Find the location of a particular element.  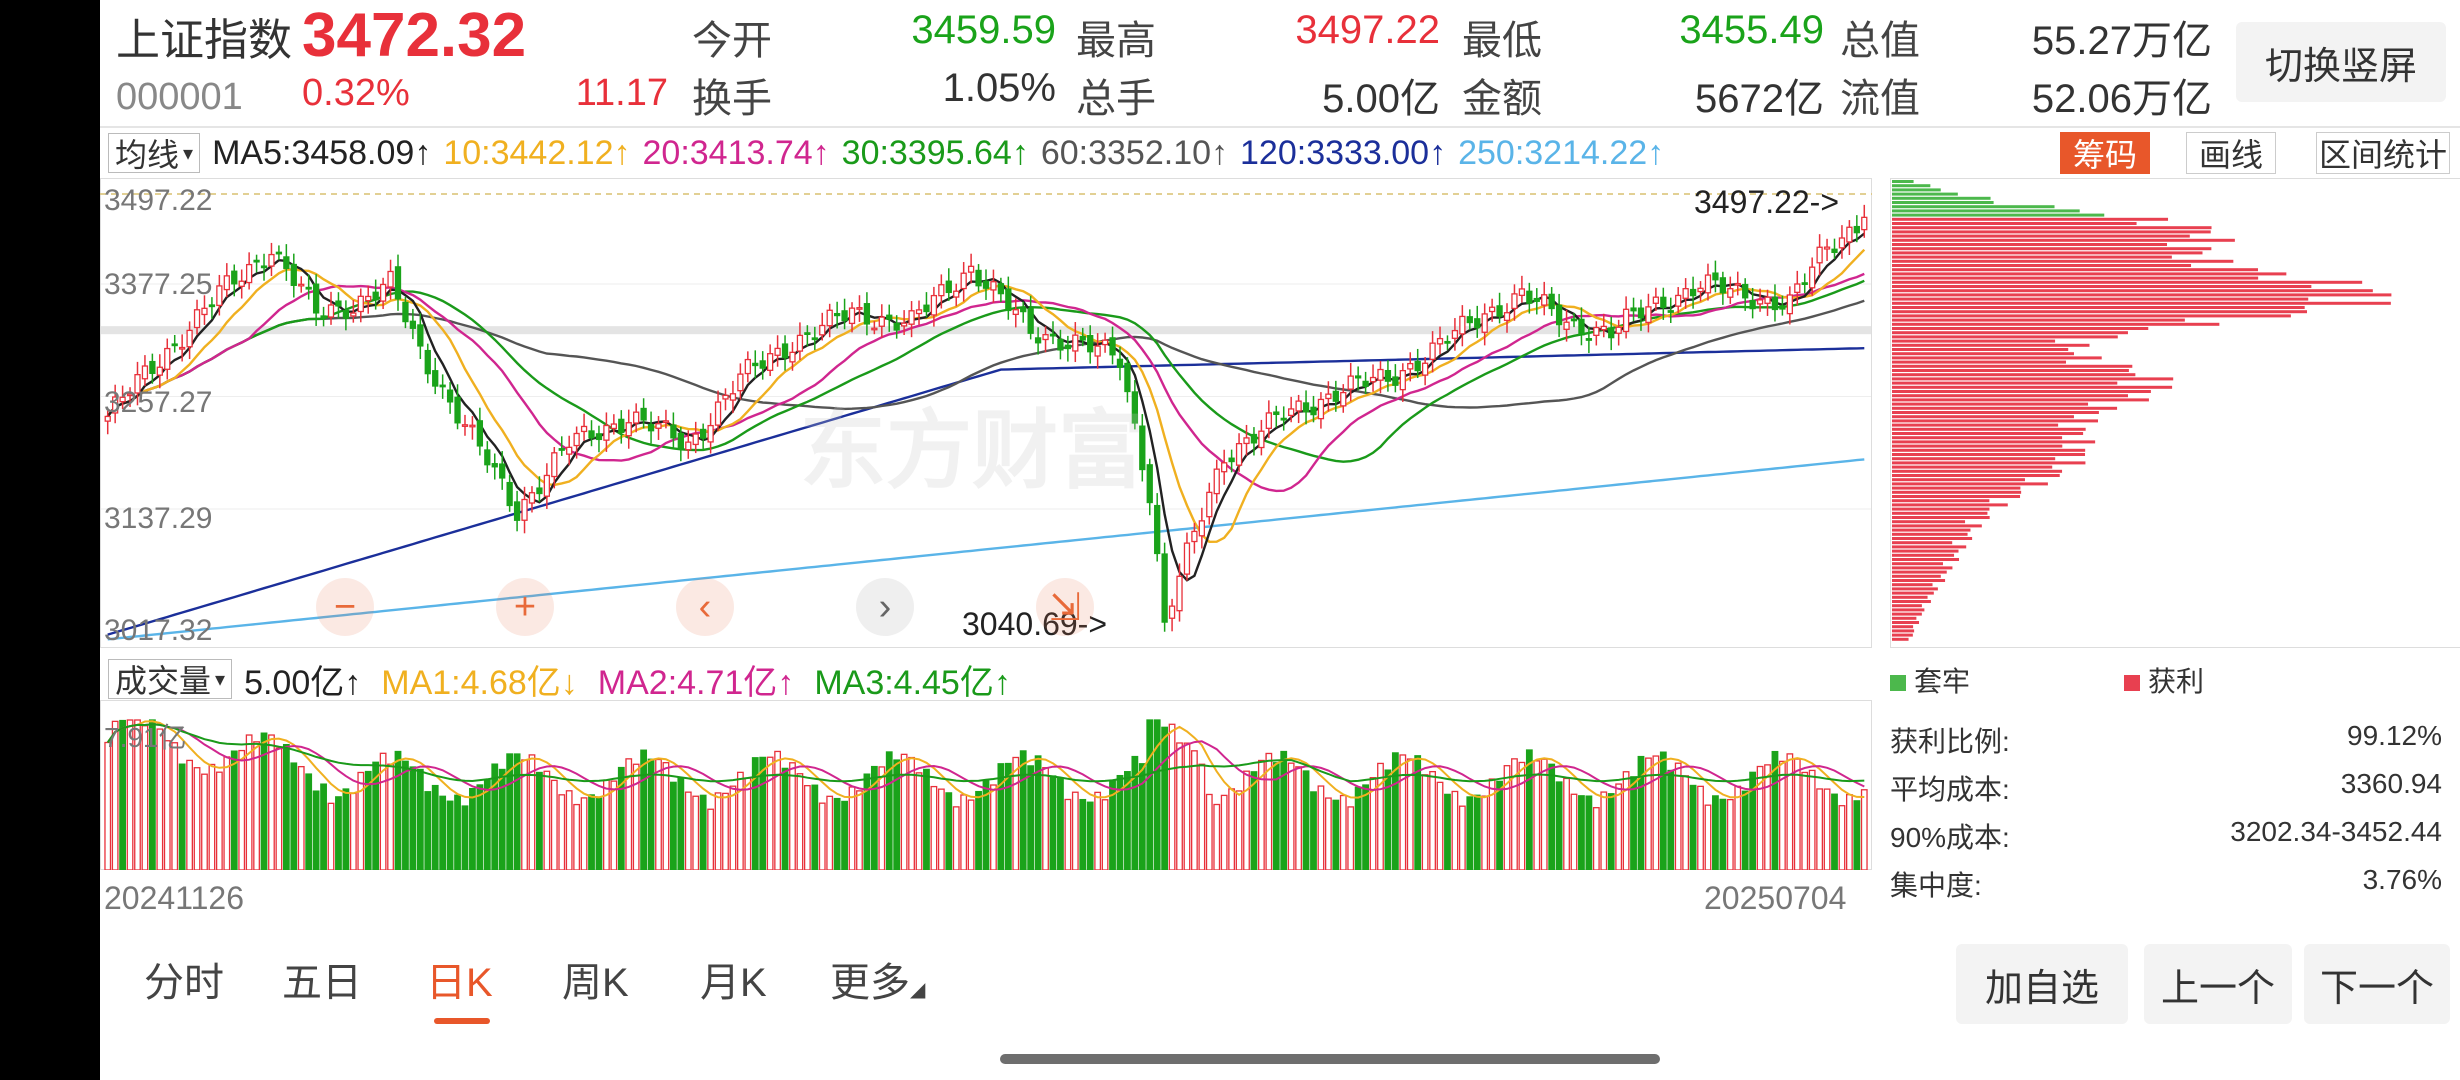

tab-intraday: 分时 is located at coordinates (184, 983).